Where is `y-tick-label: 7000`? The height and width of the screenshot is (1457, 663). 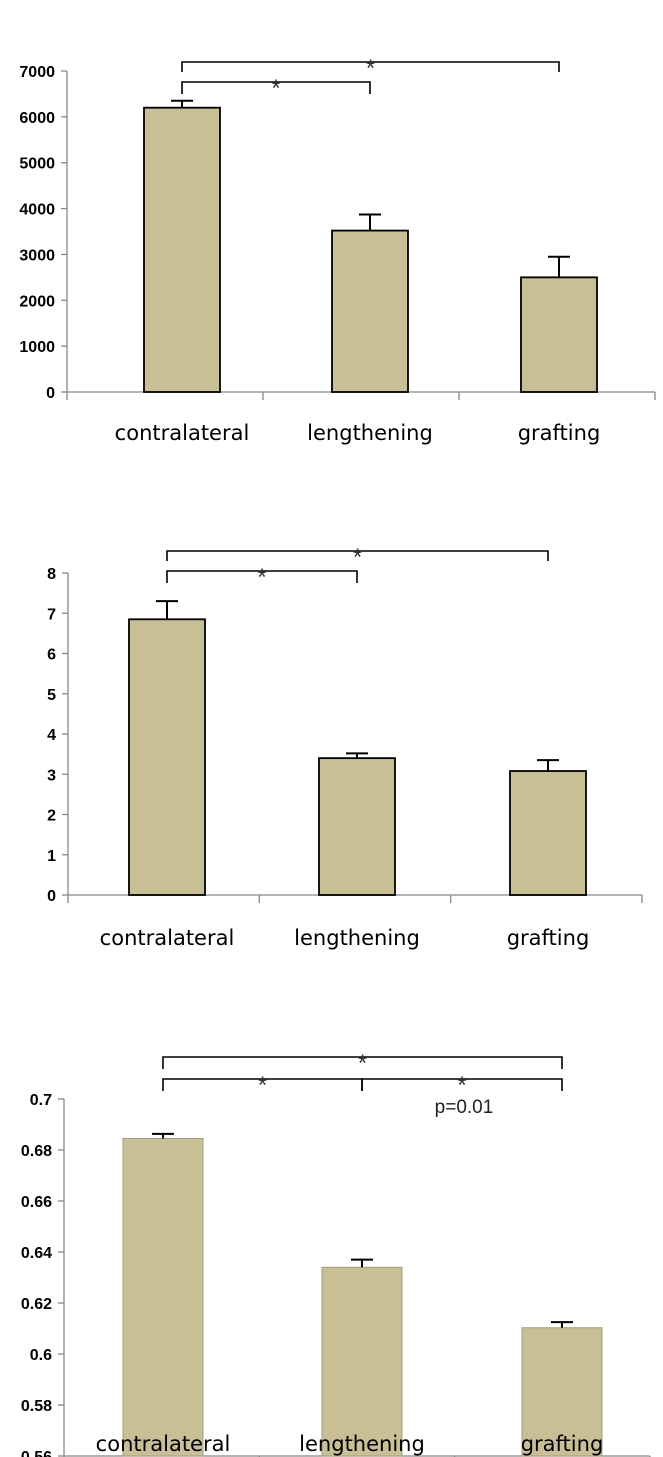 y-tick-label: 7000 is located at coordinates (37, 72).